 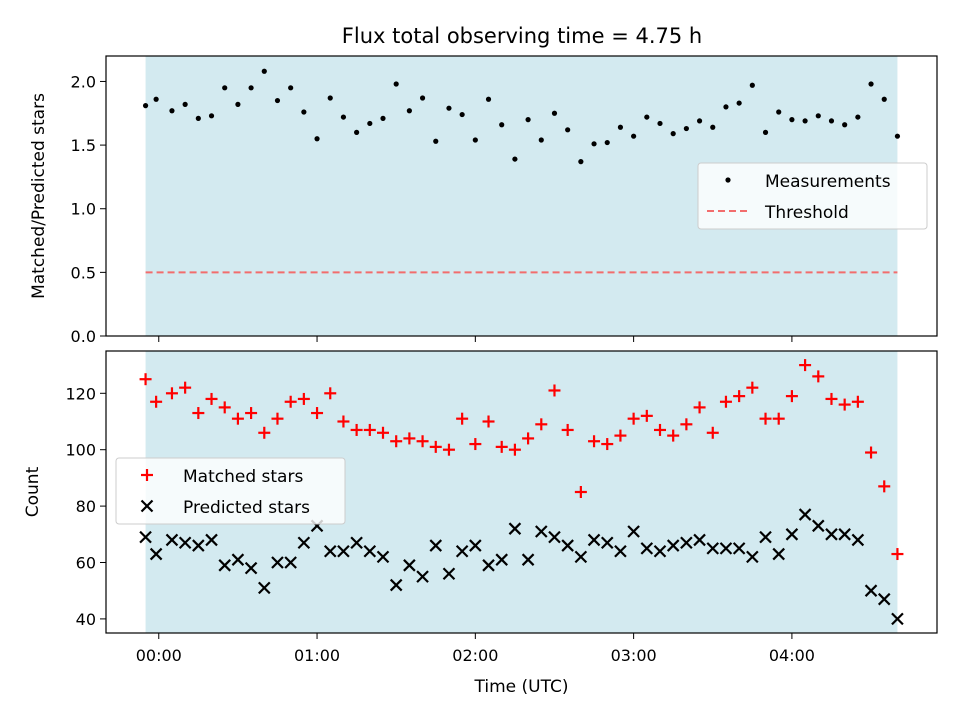 I want to click on y-tick-label: 0.0, so click(x=83, y=336).